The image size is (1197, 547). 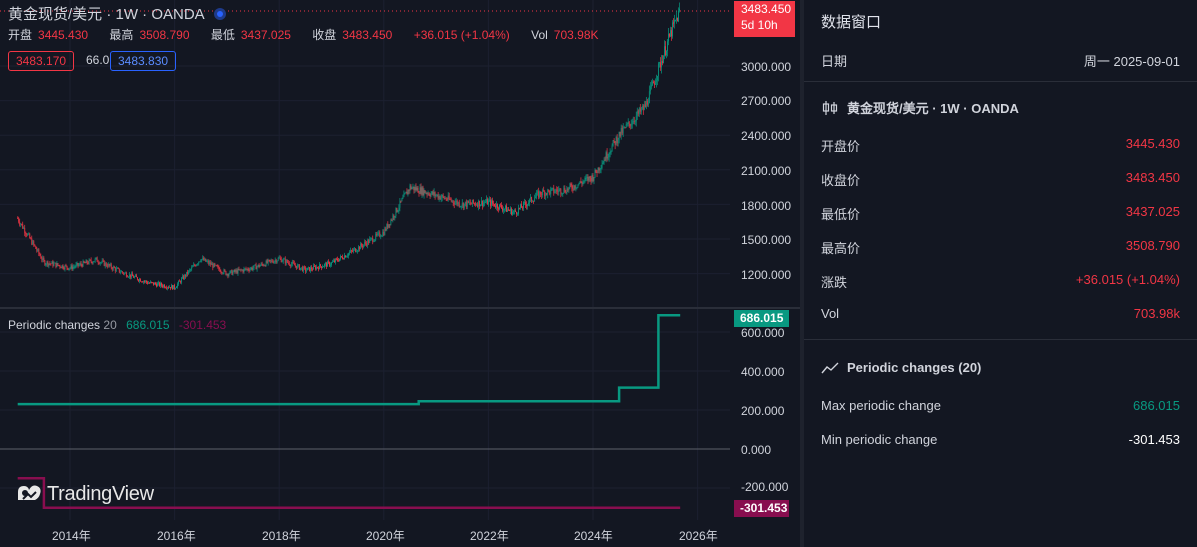 I want to click on symbol-title: 黄金现货/美元 · 1W · OANDA, so click(x=117, y=13).